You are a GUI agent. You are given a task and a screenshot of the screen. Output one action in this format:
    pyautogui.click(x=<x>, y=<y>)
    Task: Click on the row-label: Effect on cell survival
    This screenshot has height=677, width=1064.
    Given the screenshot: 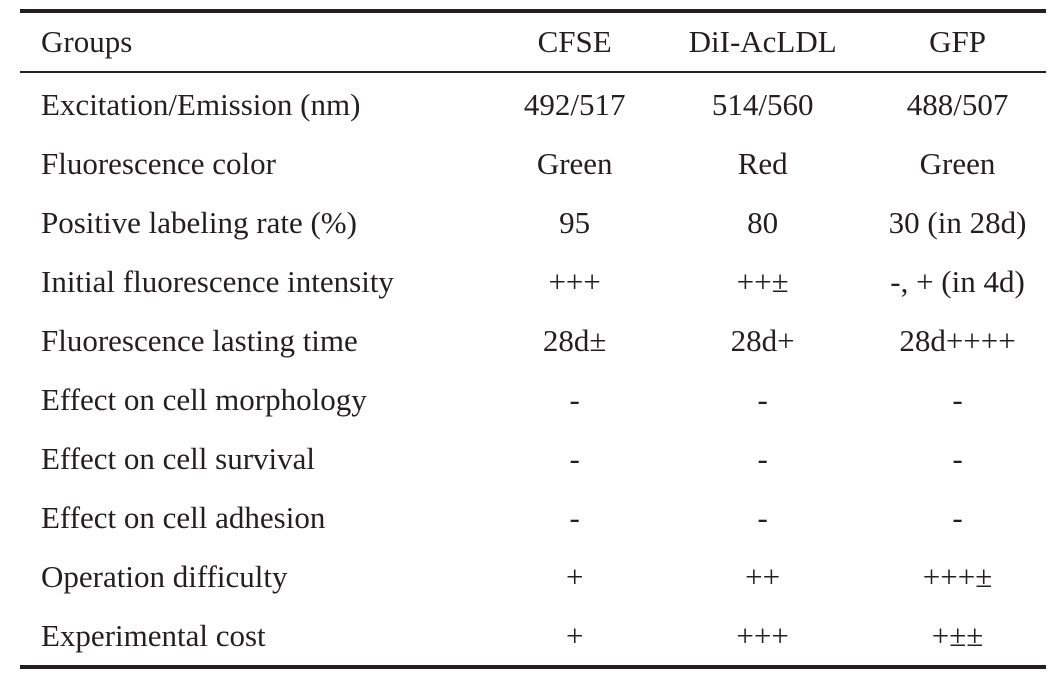 What is the action you would take?
    pyautogui.click(x=178, y=458)
    